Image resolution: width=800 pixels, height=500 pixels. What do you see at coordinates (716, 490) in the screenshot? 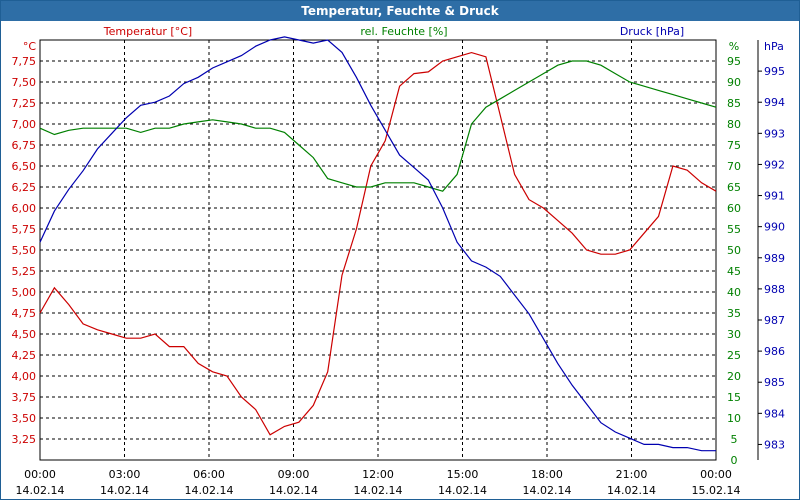
I see `x-tick-date: 15.02.14` at bounding box center [716, 490].